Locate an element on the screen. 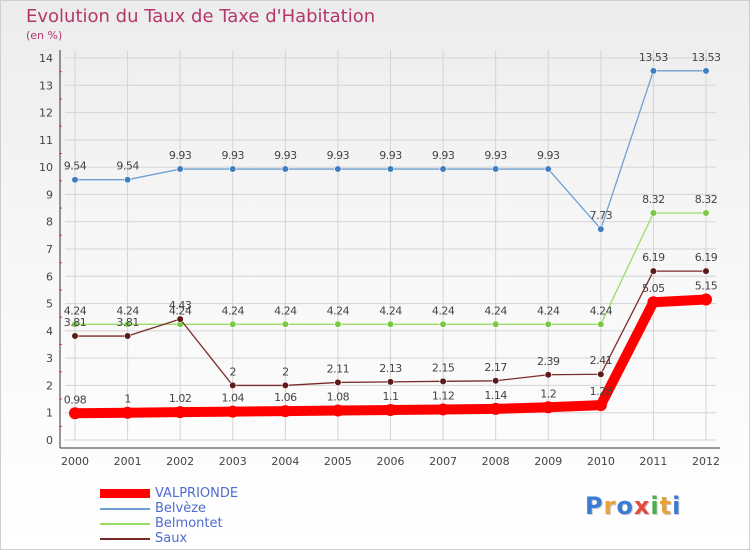 This screenshot has height=550, width=750. data-label: 2.13 is located at coordinates (390, 368).